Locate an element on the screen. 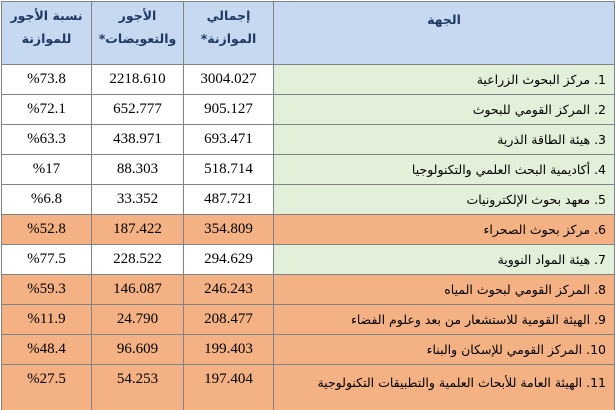  wages-cell: 652.777 is located at coordinates (137, 109).